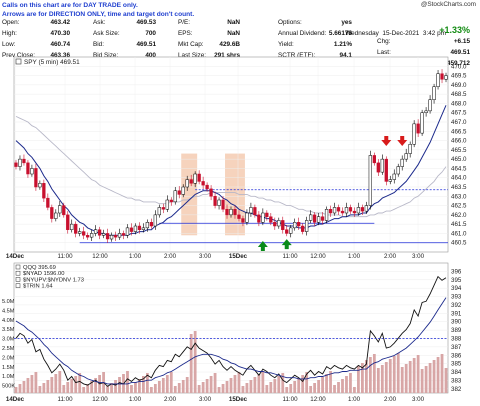  I want to click on y-tick-label: 384, so click(456, 372).